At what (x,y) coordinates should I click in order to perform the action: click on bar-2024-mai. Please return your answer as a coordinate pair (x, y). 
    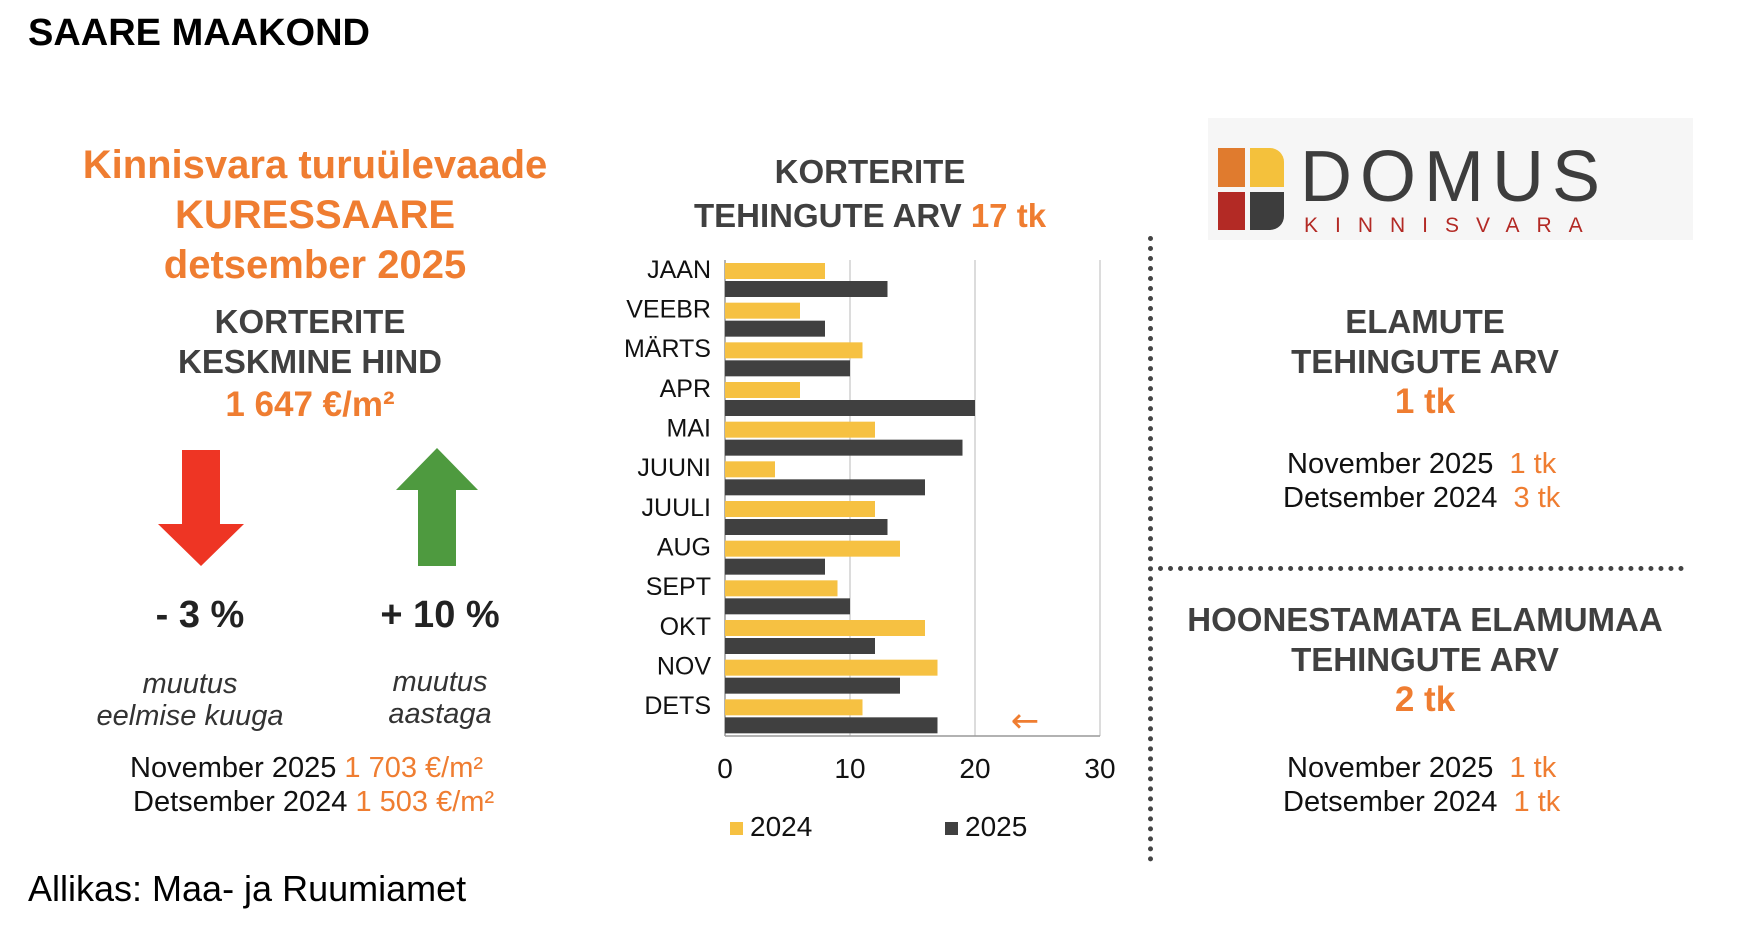
    Looking at the image, I should click on (800, 429).